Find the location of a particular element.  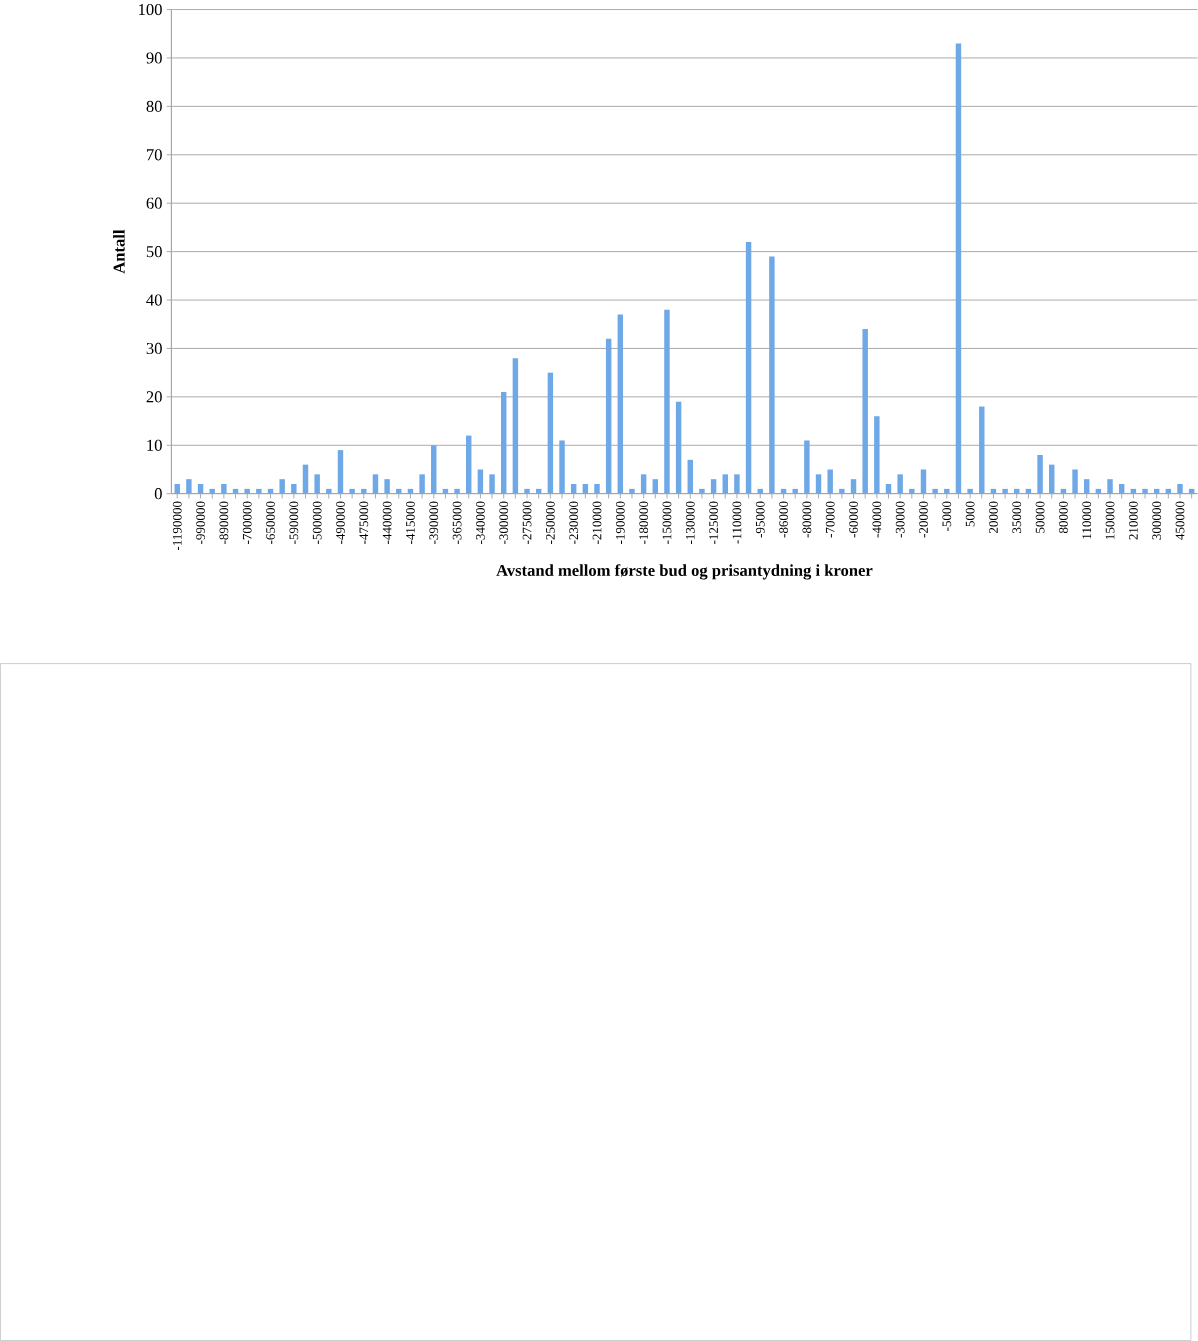

x-tick-label: -190000 is located at coordinates (620, 522).